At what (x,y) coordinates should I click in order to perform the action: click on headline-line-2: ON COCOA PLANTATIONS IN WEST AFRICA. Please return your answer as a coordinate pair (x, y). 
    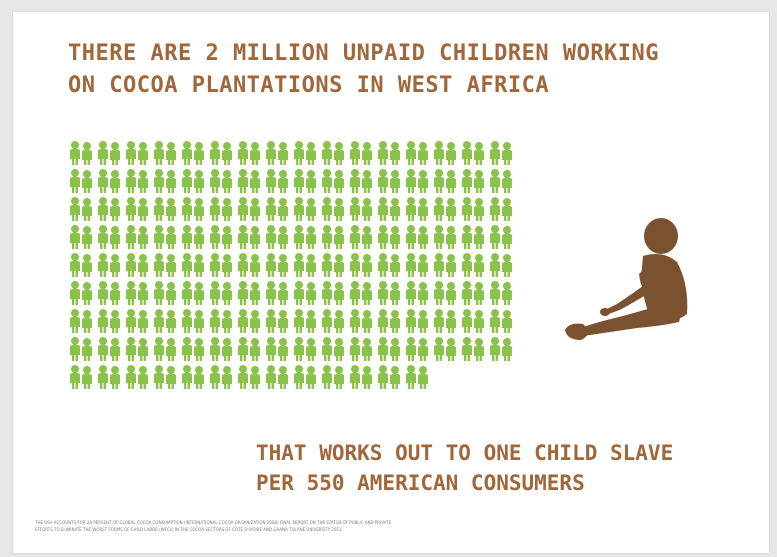
    Looking at the image, I should click on (309, 85).